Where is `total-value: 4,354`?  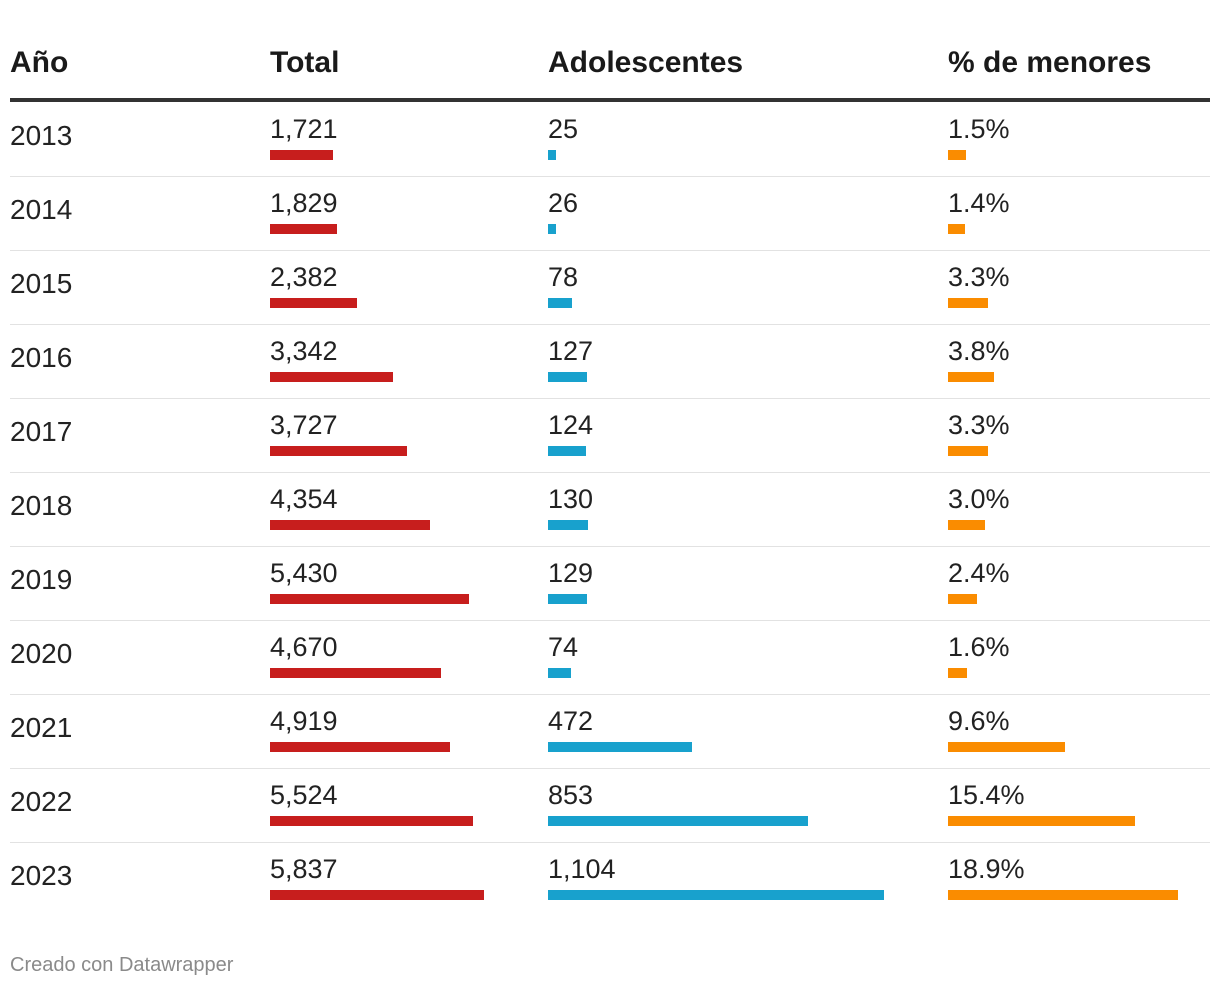 total-value: 4,354 is located at coordinates (304, 499).